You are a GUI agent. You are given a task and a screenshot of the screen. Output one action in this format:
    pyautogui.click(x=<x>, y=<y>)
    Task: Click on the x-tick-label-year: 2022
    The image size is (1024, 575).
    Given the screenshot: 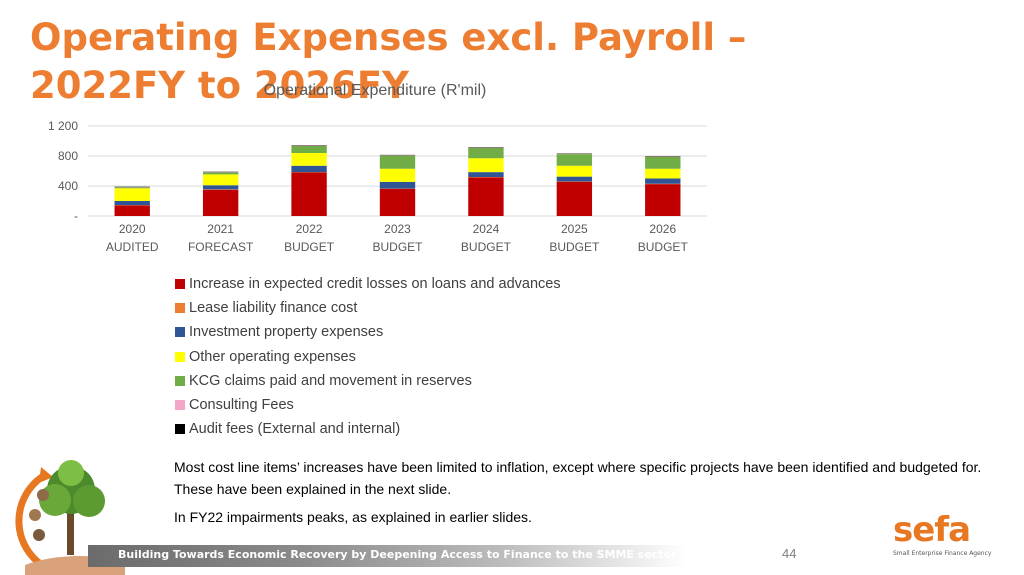 What is the action you would take?
    pyautogui.click(x=309, y=229)
    